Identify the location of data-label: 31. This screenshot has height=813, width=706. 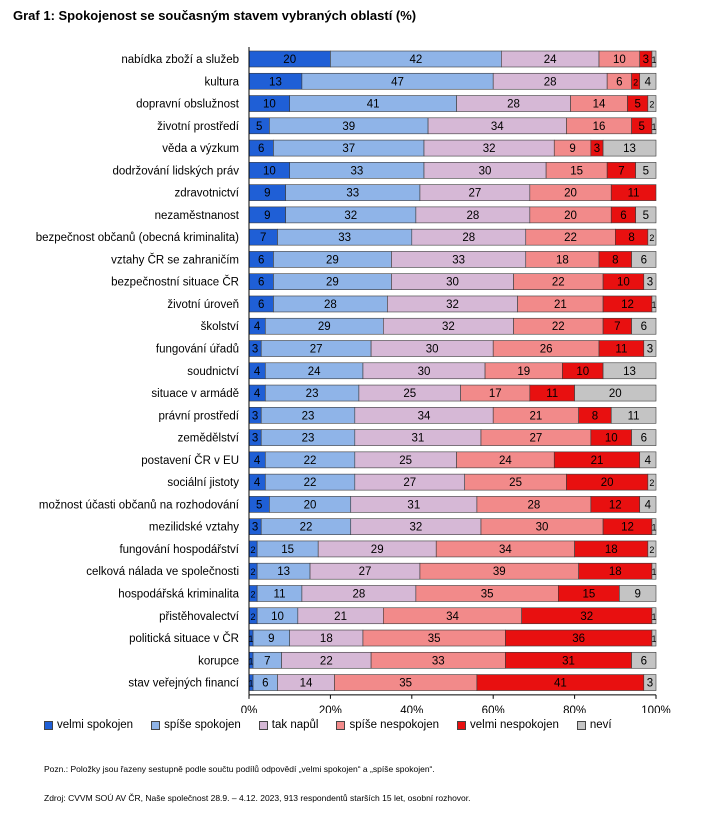
(568, 661).